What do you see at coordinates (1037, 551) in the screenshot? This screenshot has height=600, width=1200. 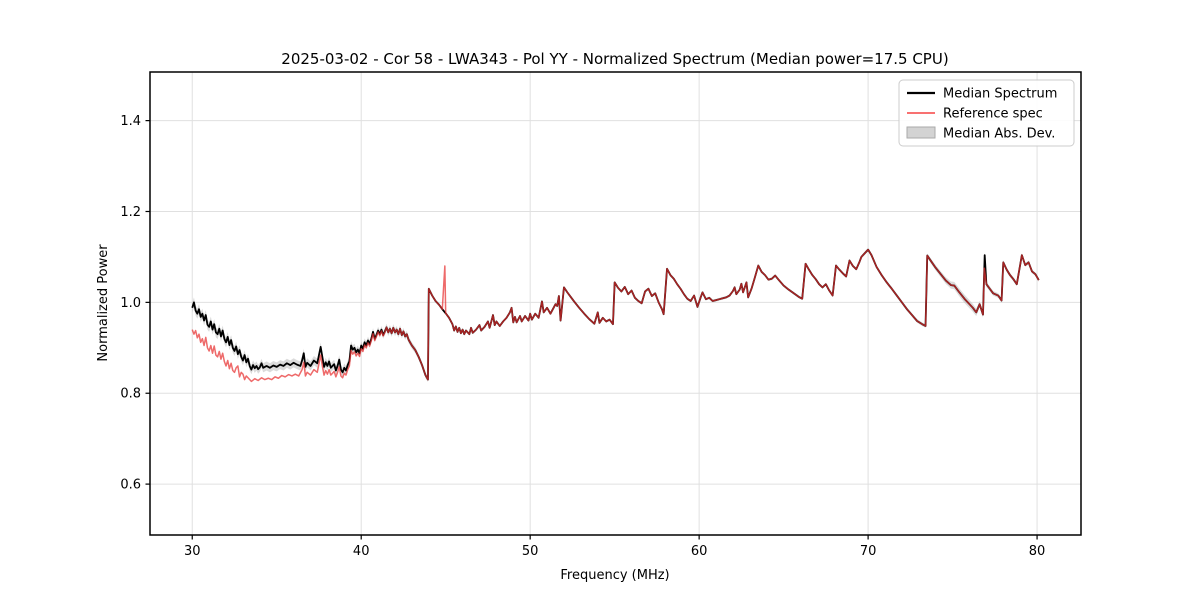 I see `x-tick-label: 80` at bounding box center [1037, 551].